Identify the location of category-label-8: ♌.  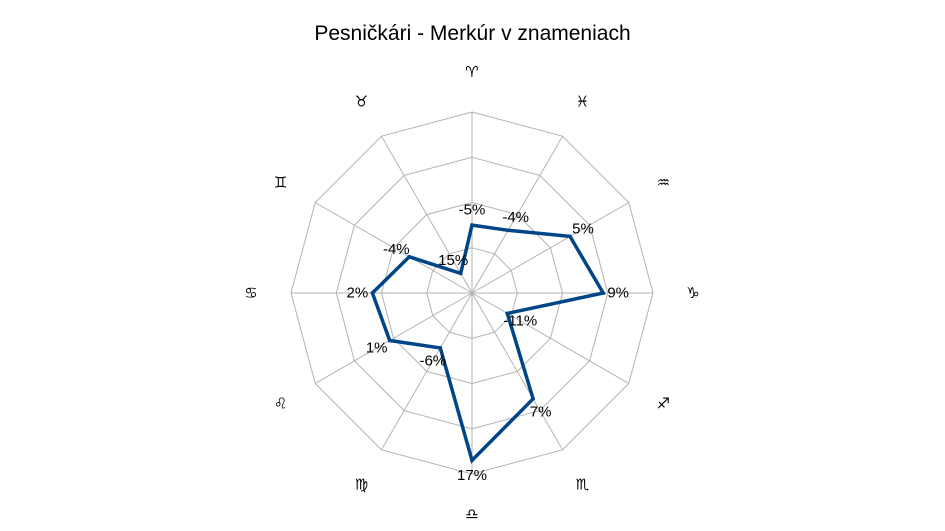
(280, 404).